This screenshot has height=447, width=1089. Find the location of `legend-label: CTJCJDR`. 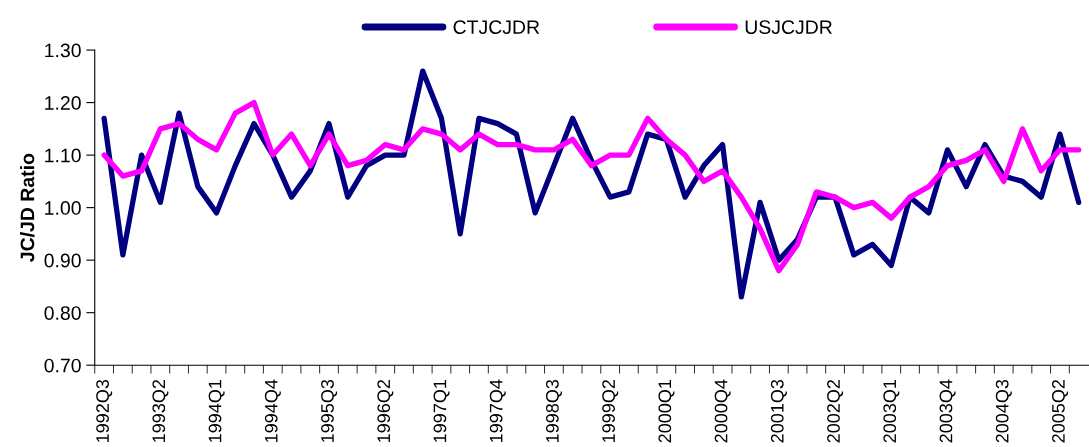

legend-label: CTJCJDR is located at coordinates (496, 27).